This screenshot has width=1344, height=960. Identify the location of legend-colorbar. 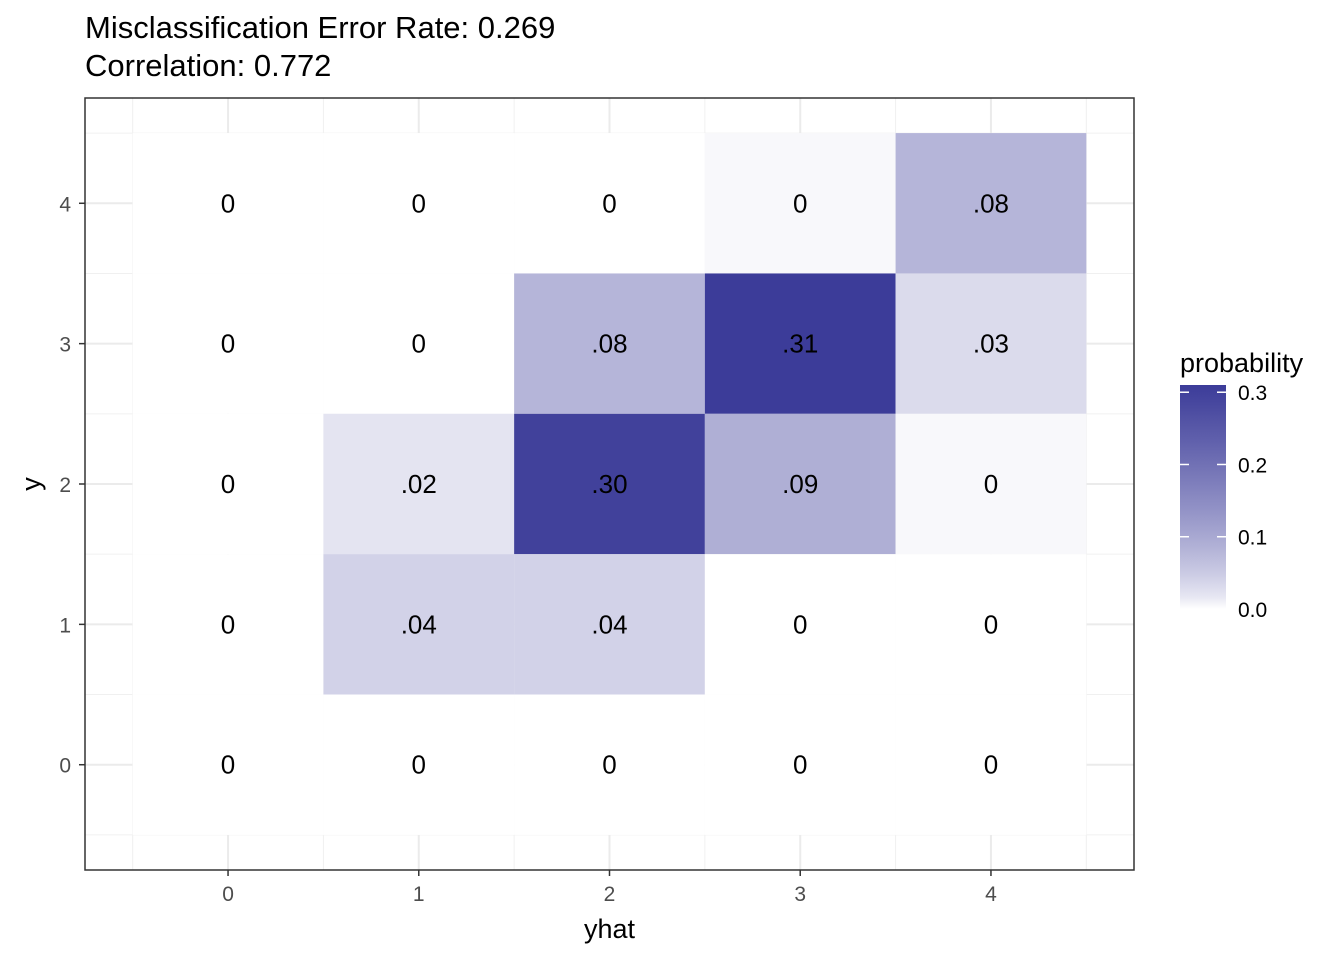
(1203, 497).